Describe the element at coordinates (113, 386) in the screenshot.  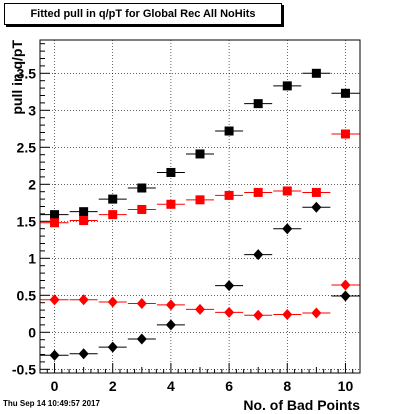
I see `x-tick-label: 2` at that location.